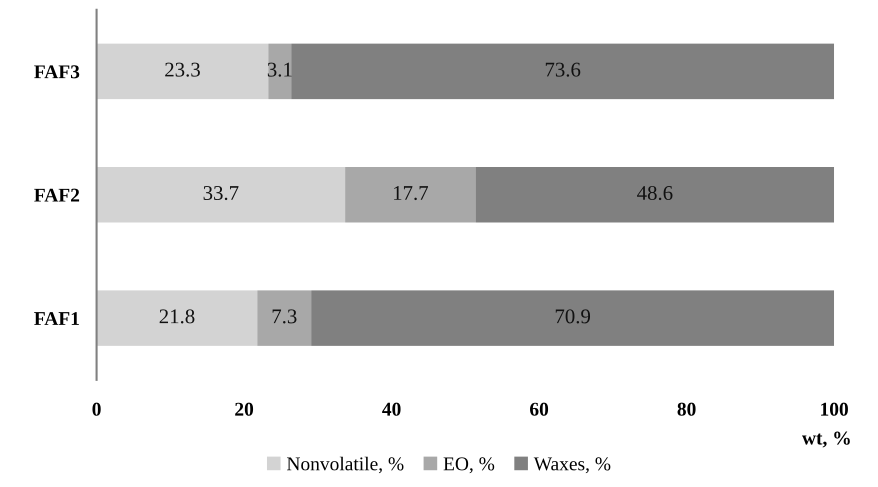  I want to click on x-tick-label: 80, so click(687, 409).